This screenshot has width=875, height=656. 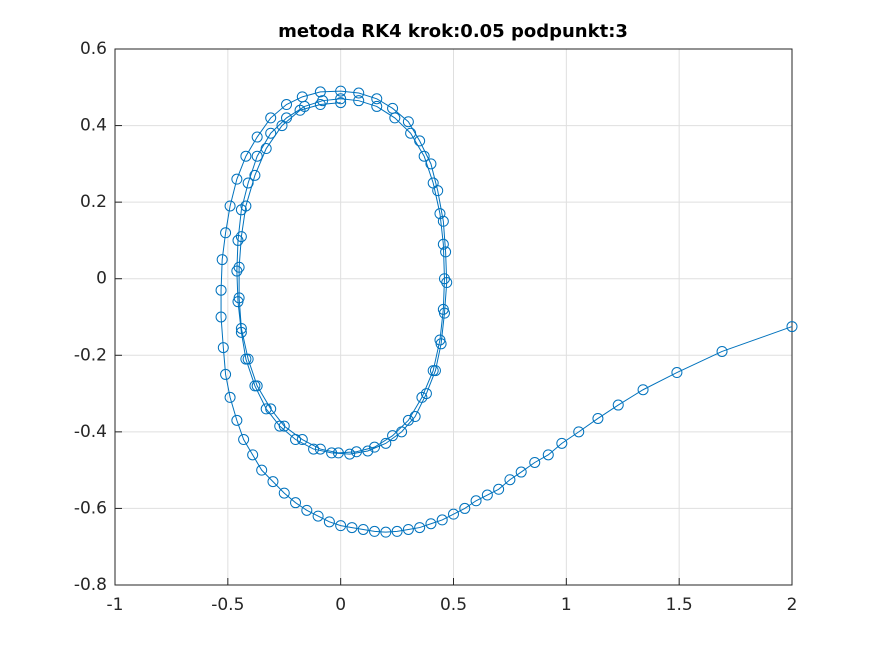 I want to click on x-tick-label: -1, so click(x=115, y=605).